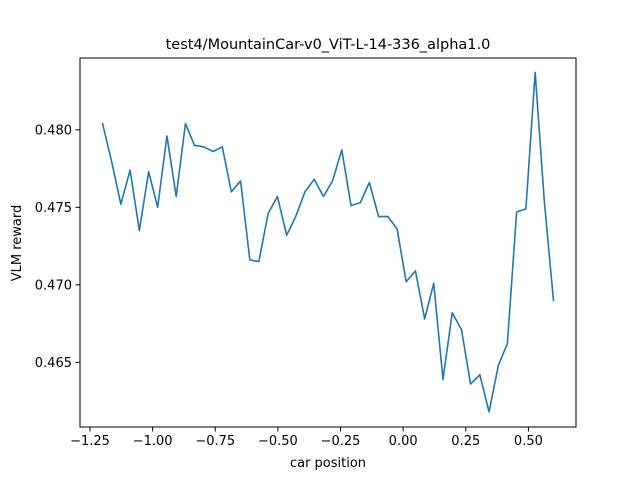 The image size is (640, 480). Describe the element at coordinates (153, 441) in the screenshot. I see `x-tick-label: −1.00` at that location.